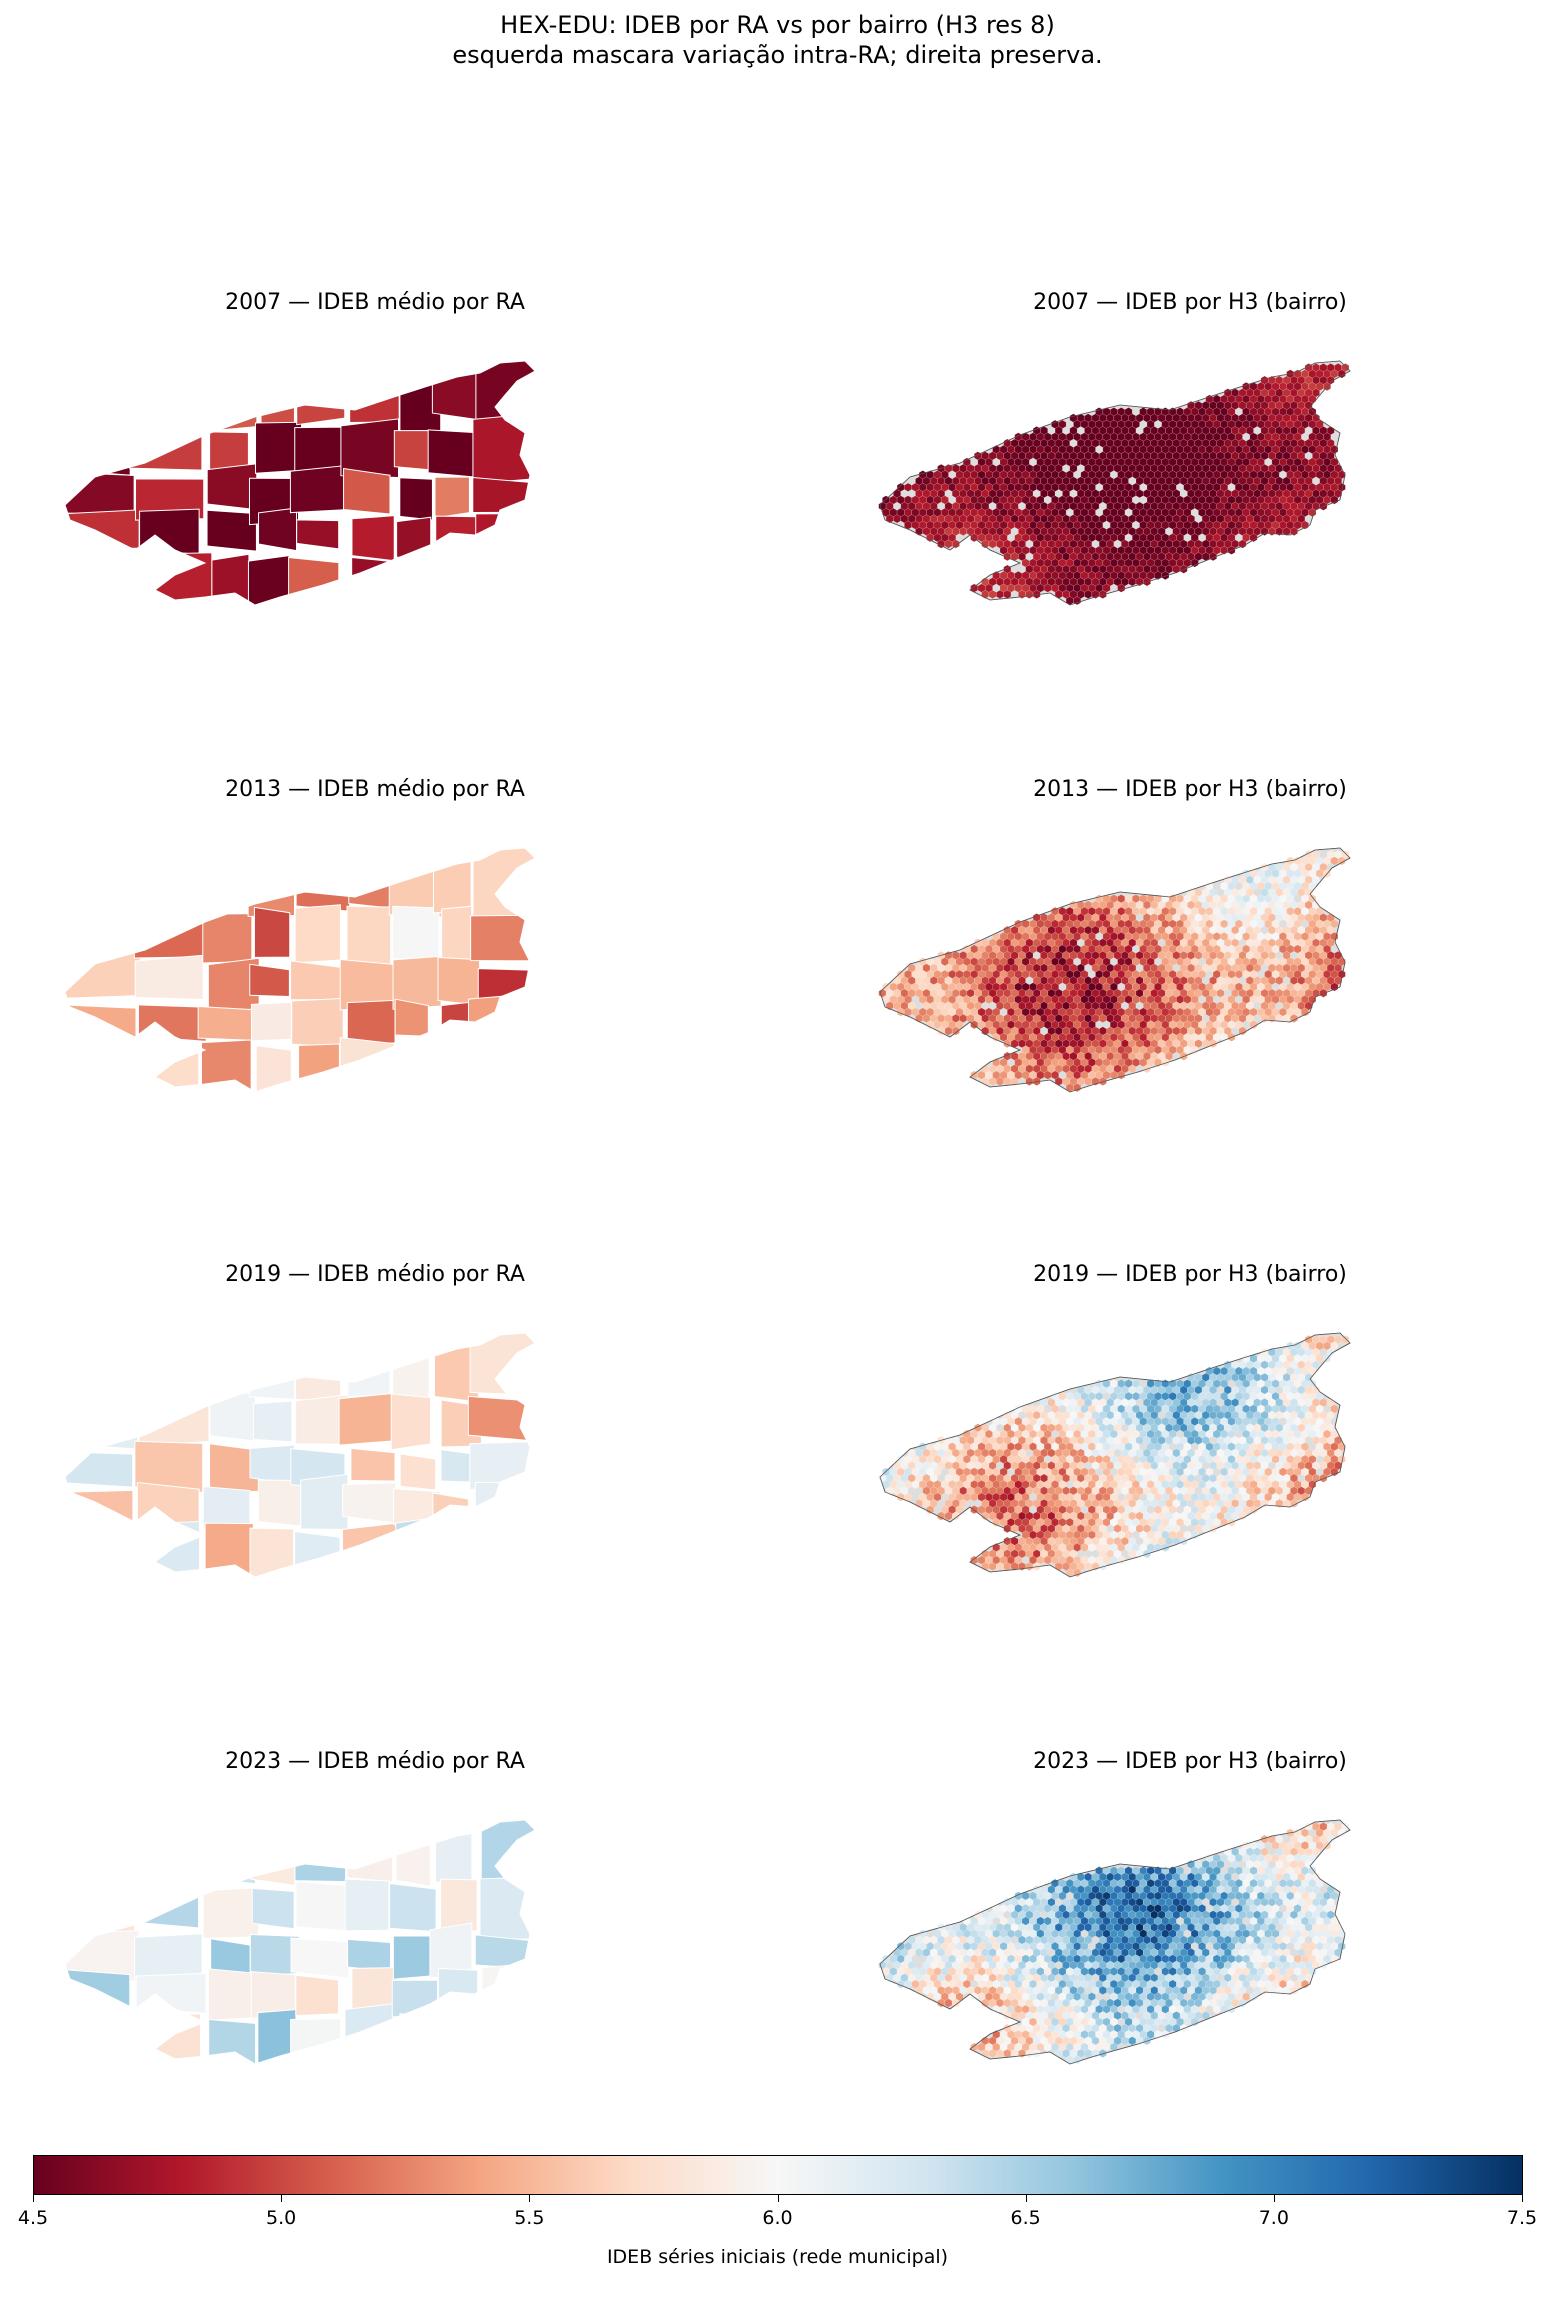 The height and width of the screenshot is (2305, 1555). I want to click on map-2019-h3, so click(1114, 1455).